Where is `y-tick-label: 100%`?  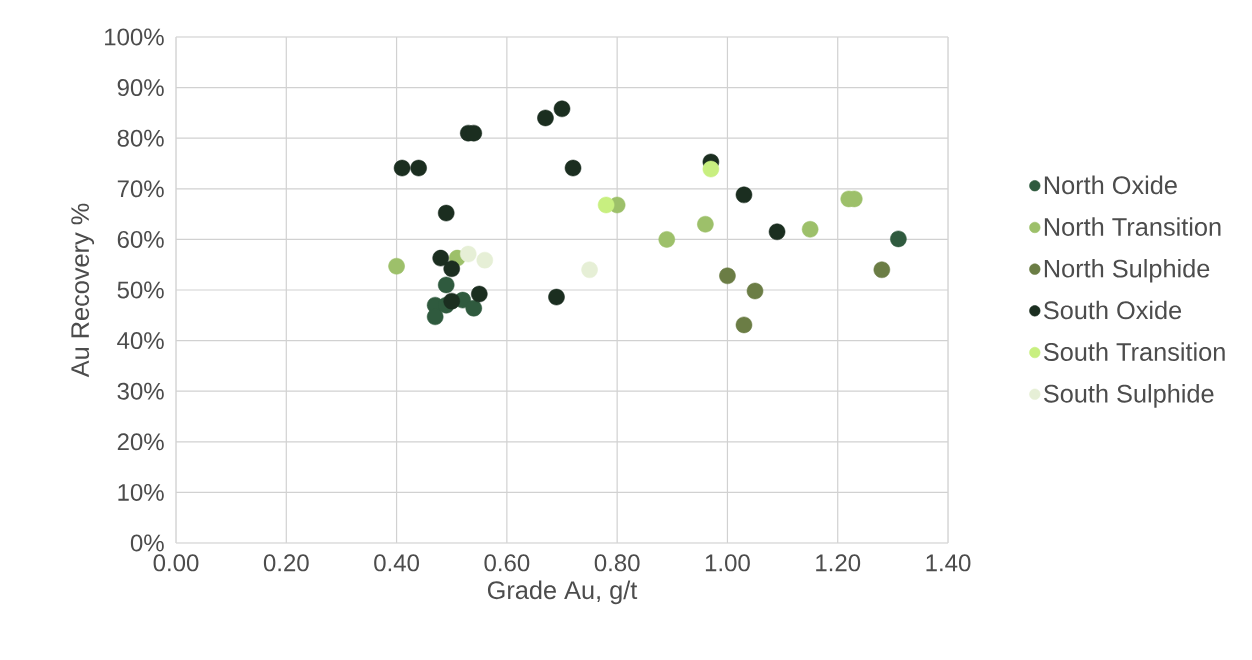
y-tick-label: 100% is located at coordinates (134, 37).